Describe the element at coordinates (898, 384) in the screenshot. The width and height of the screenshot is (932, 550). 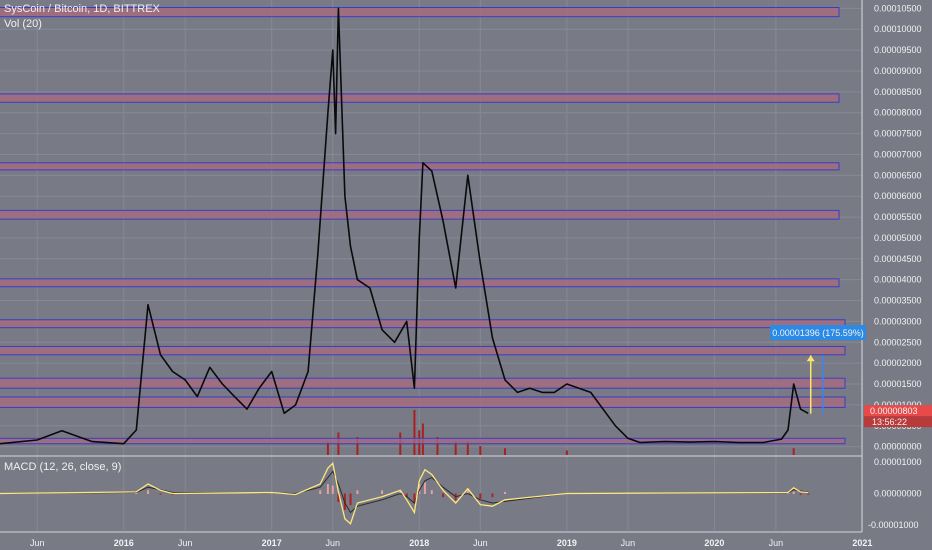
I see `price-tick-label: 0.00001500` at that location.